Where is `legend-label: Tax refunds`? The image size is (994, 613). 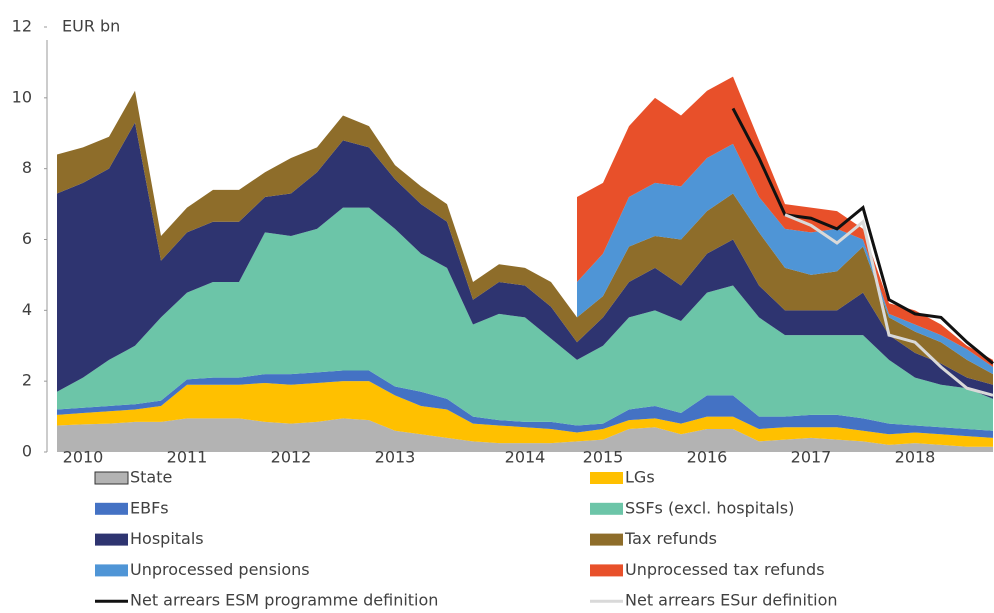
legend-label: Tax refunds is located at coordinates (670, 538).